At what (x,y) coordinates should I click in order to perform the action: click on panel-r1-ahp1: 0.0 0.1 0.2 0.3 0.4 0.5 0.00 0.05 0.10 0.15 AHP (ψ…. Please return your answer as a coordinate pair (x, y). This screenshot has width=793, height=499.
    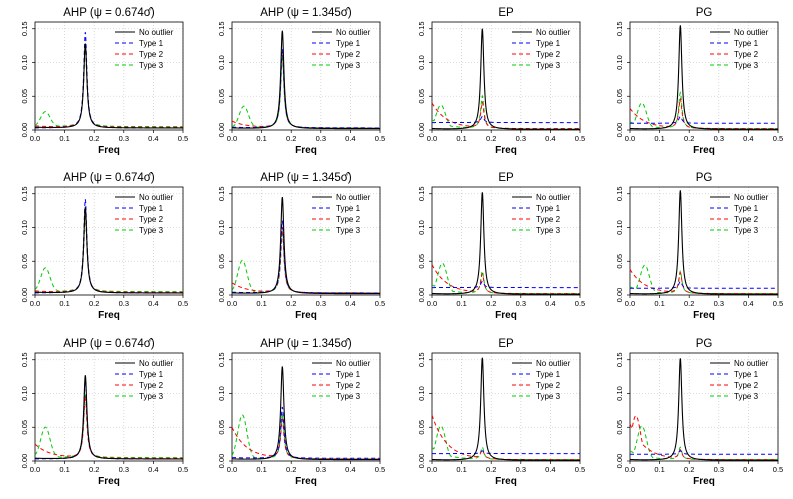
    Looking at the image, I should click on (104, 81).